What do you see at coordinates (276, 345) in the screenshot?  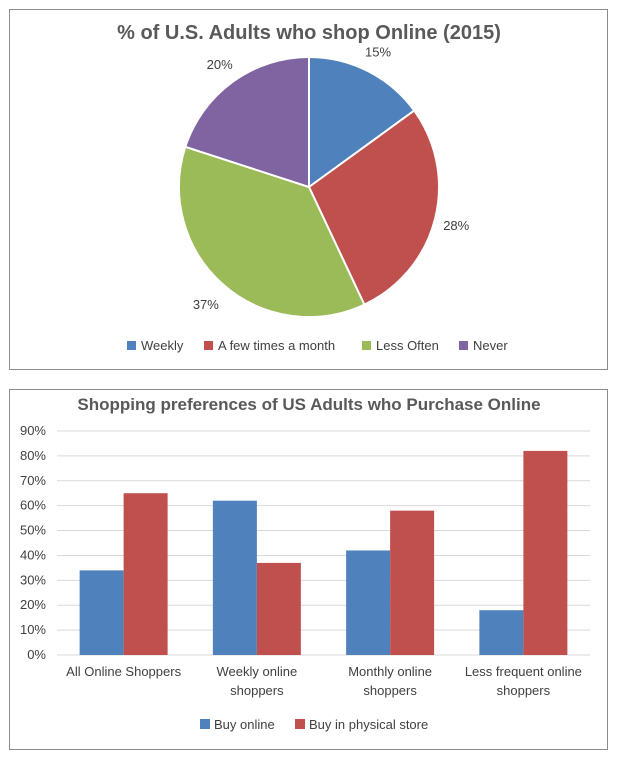 I see `legend-label: A few times a month` at bounding box center [276, 345].